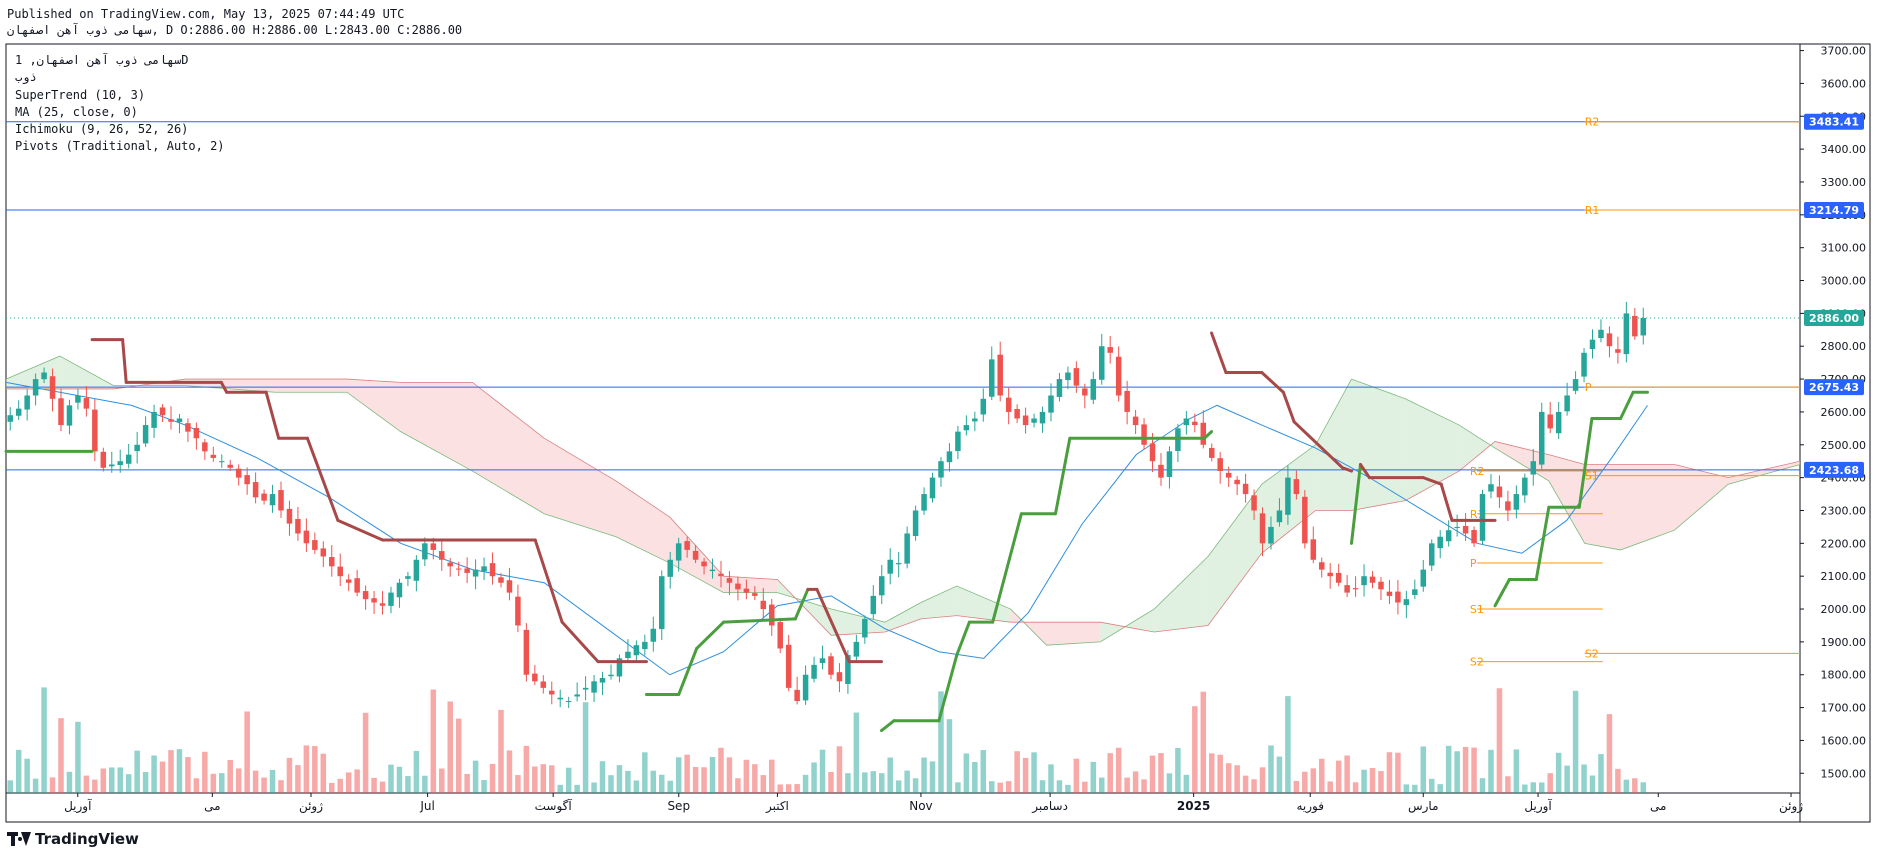 The height and width of the screenshot is (858, 1878). What do you see at coordinates (1538, 806) in the screenshot?
I see `x-tick-label: آوریل` at bounding box center [1538, 806].